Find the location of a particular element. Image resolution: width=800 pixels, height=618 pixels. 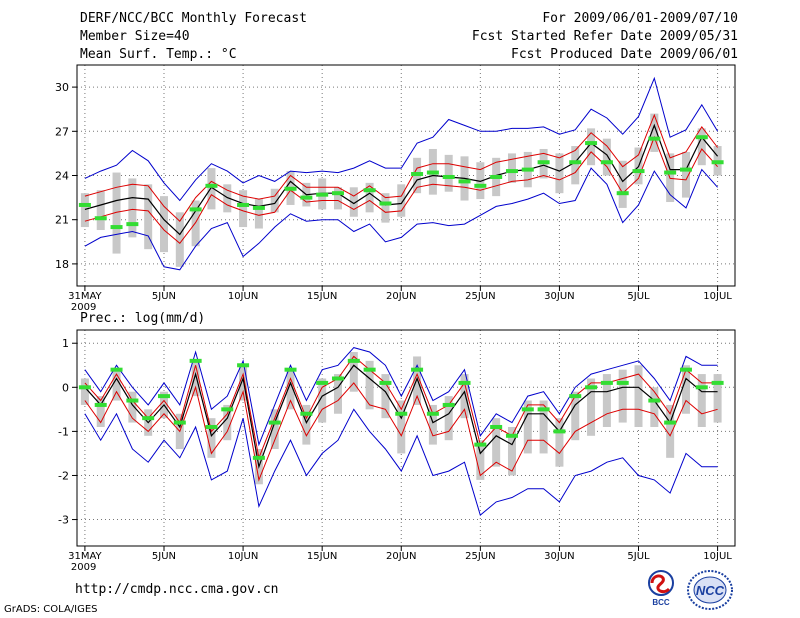

inner-upper-line is located at coordinates (401, 167).